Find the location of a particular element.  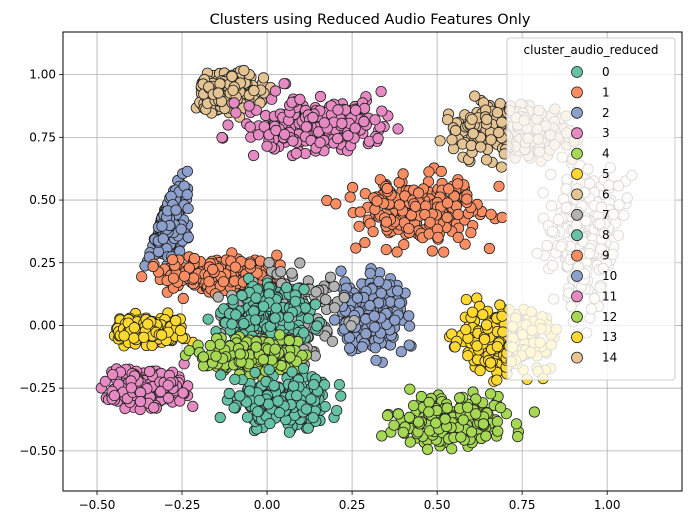

legend-label: 13 is located at coordinates (609, 337).